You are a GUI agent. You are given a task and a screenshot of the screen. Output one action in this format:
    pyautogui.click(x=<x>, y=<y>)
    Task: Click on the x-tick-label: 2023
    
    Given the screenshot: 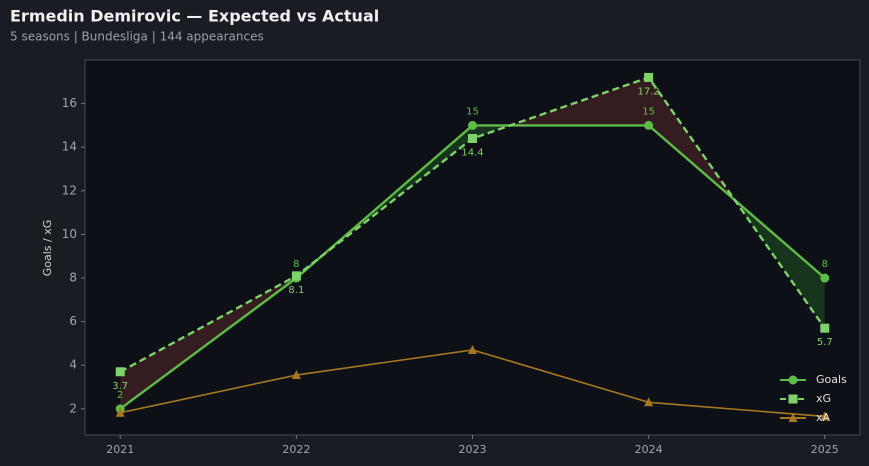 What is the action you would take?
    pyautogui.click(x=473, y=449)
    